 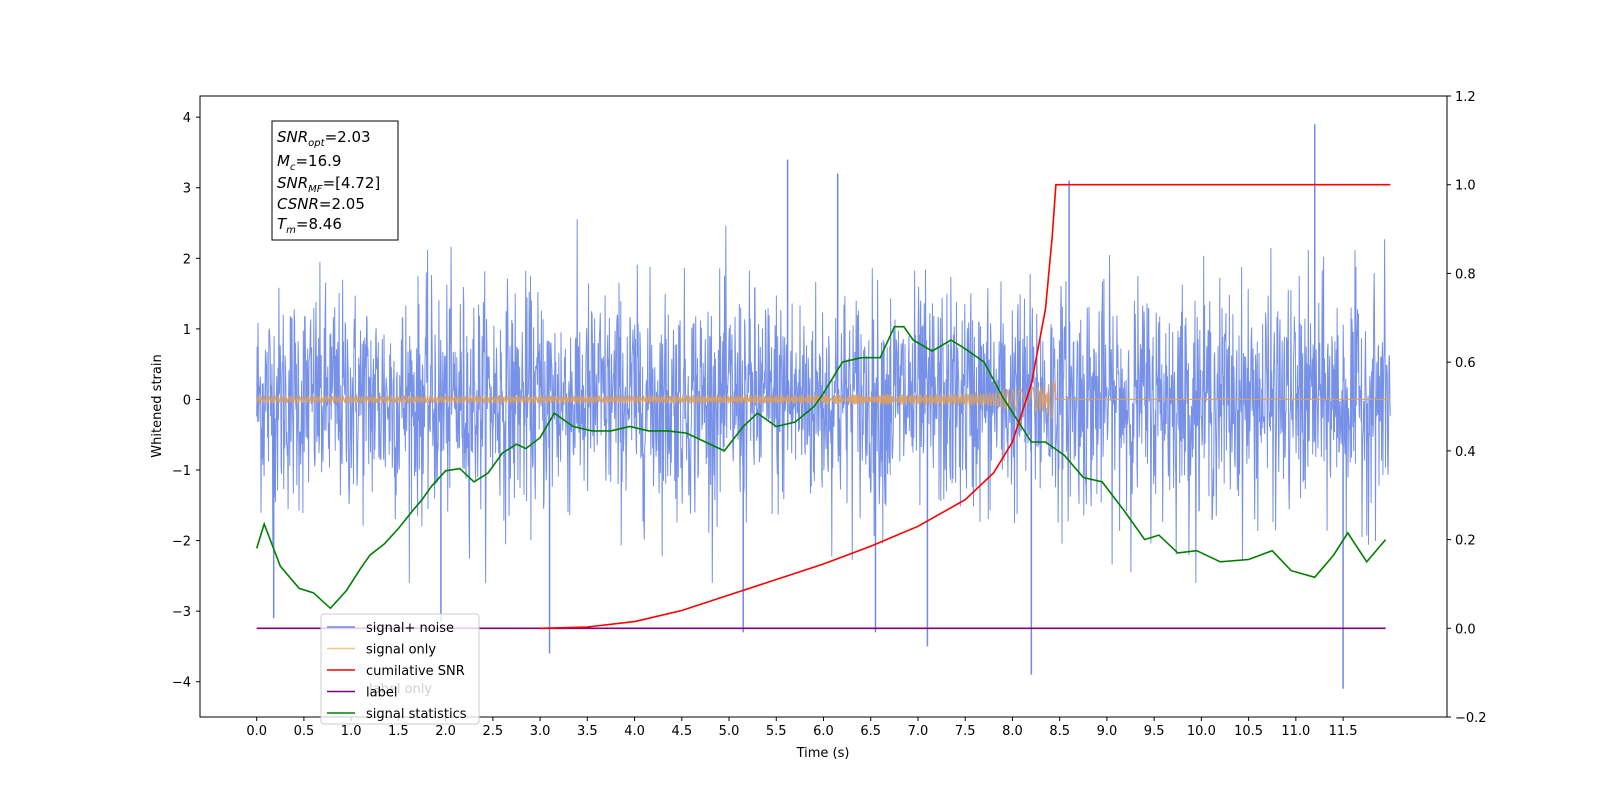 I want to click on legend-label: signal+ noise, so click(x=410, y=628).